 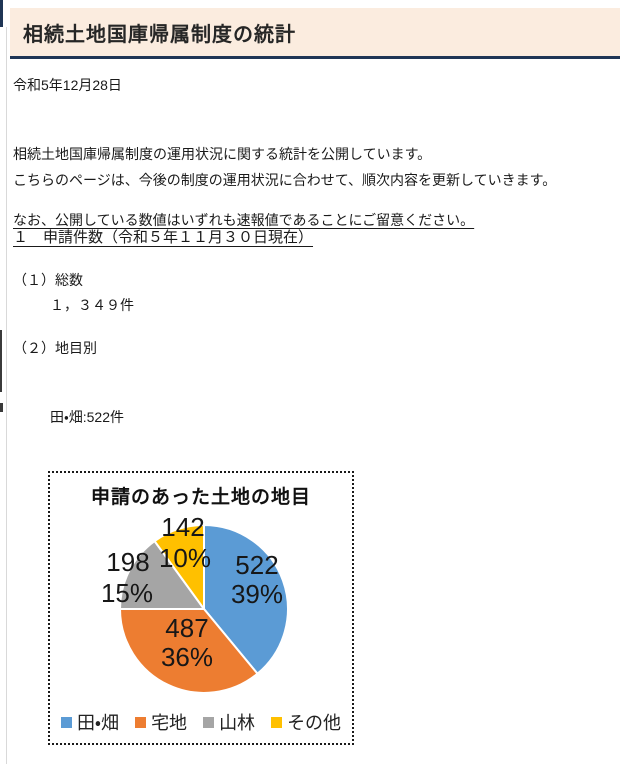 I want to click on window-border-hairline, so click(x=6, y=395).